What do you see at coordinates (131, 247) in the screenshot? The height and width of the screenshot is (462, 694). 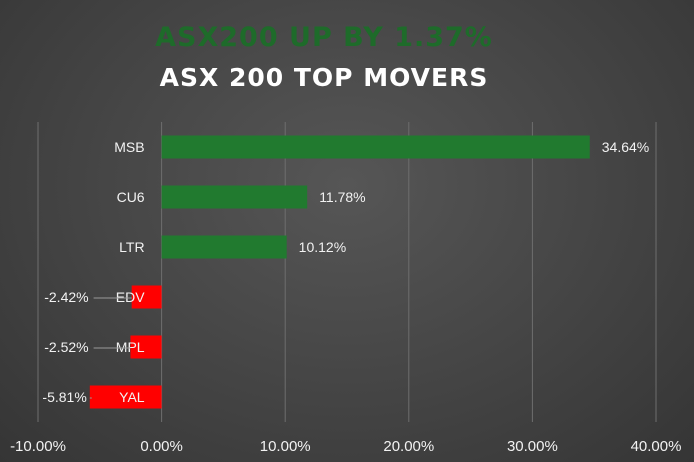 I see `category-label: LTR` at bounding box center [131, 247].